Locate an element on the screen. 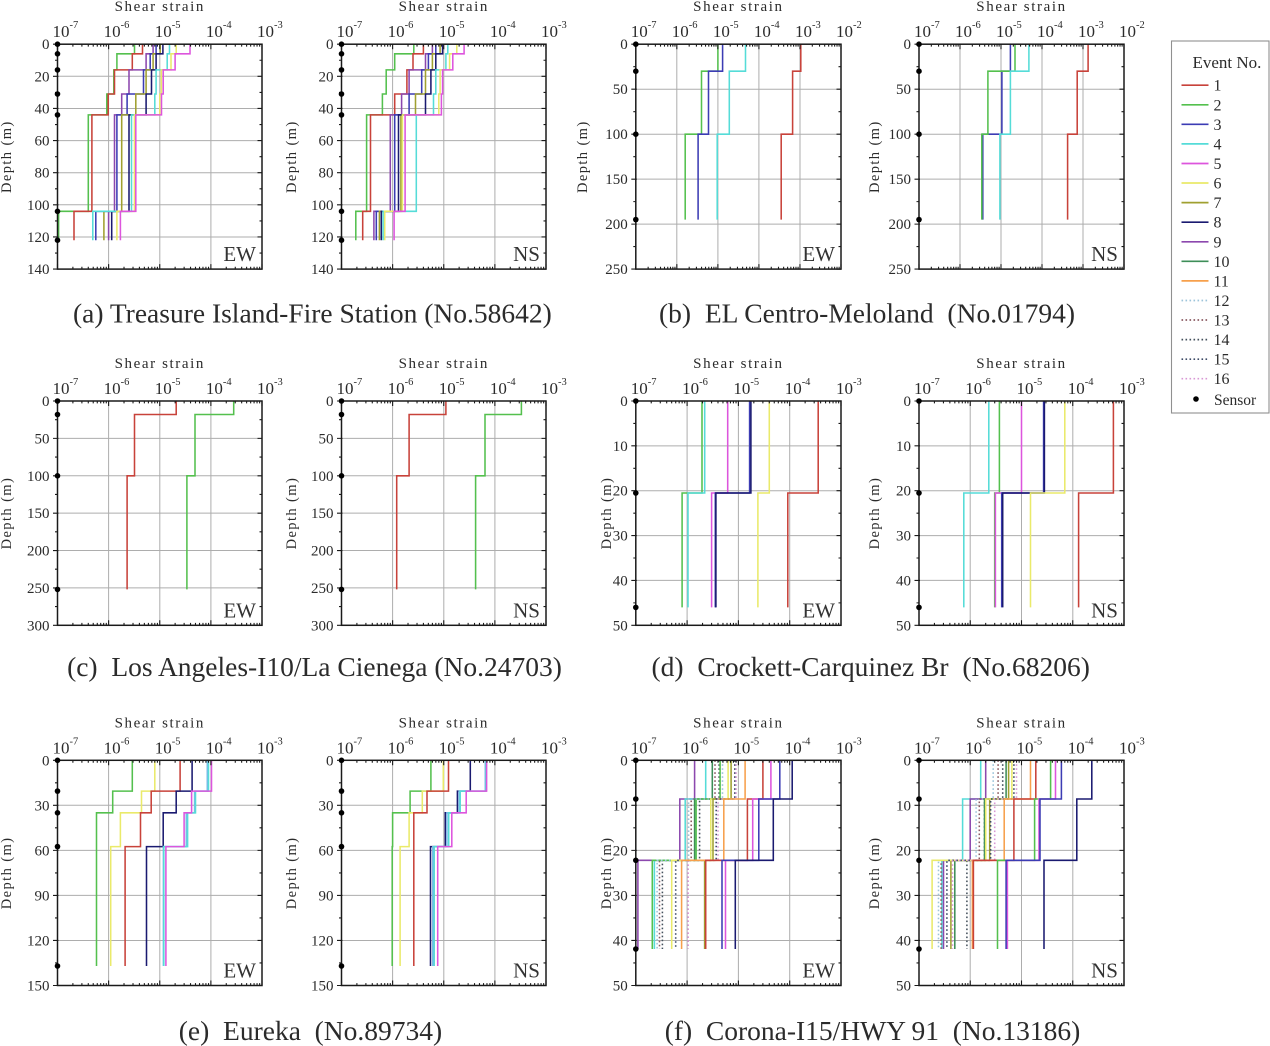 This screenshot has width=1270, height=1046. svg-text: 8 is located at coordinates (1218, 223).